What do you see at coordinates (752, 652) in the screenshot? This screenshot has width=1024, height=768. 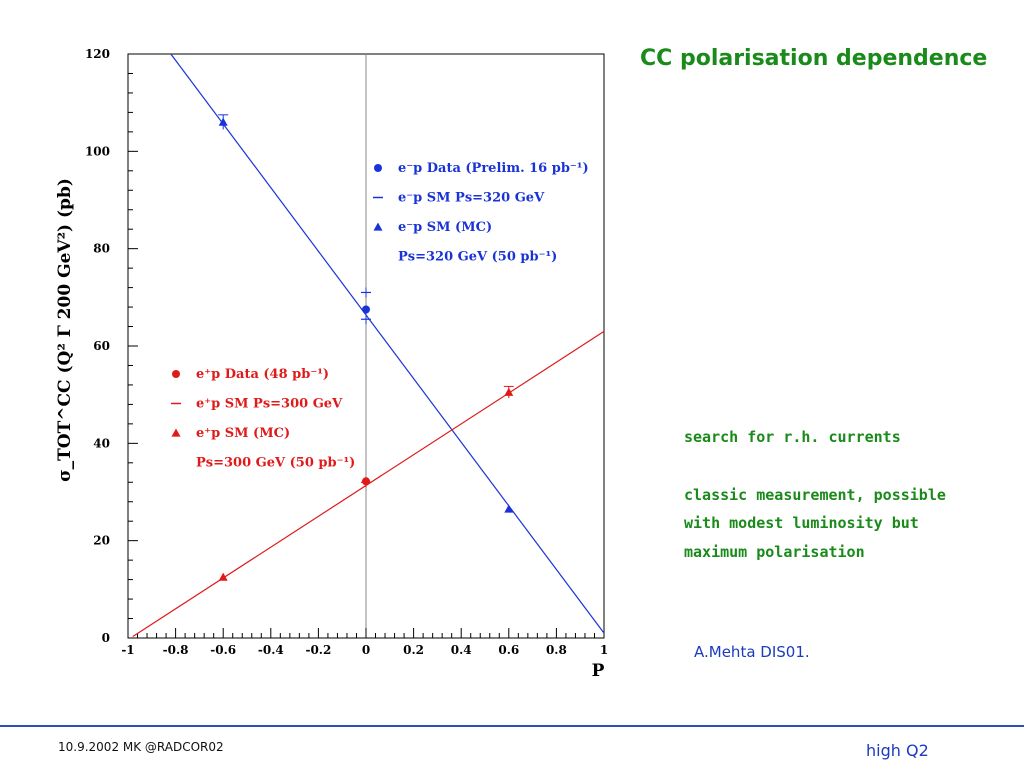 I see `author-credit: A.Mehta DIS01.` at bounding box center [752, 652].